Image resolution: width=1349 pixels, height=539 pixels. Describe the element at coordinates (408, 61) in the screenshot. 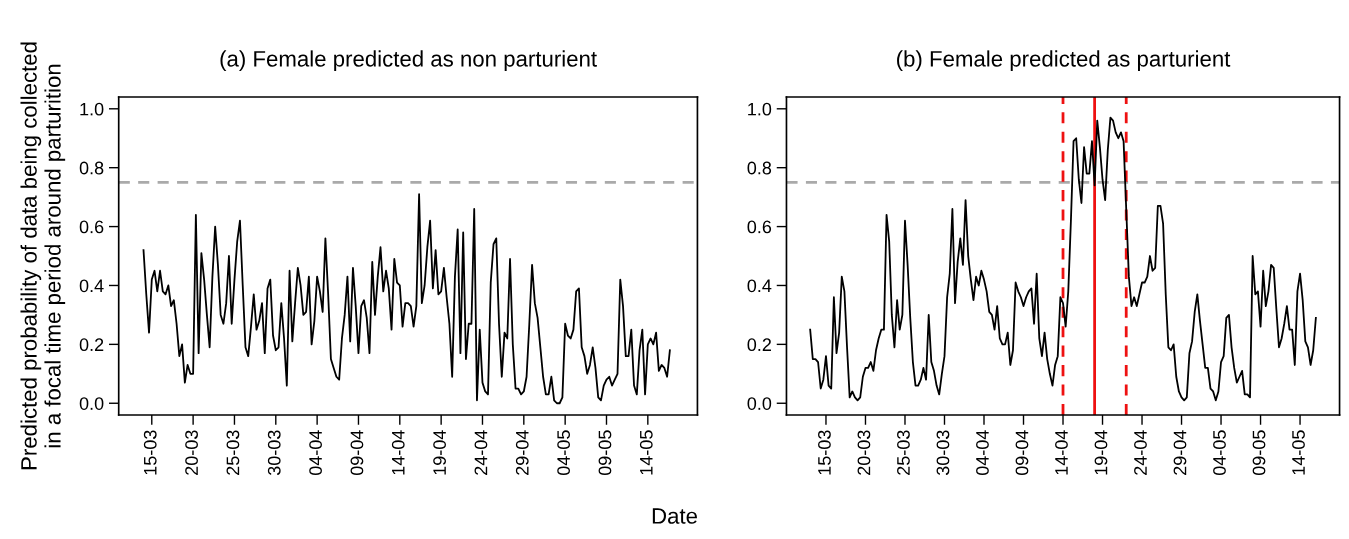

I see `chart-title: (a) Female predicted as non parturient` at that location.